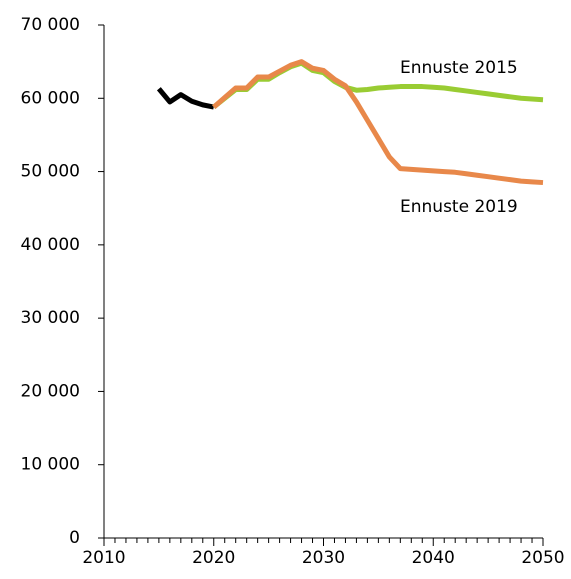 The image size is (571, 579). Describe the element at coordinates (103, 558) in the screenshot. I see `x-tick-label: 2010` at that location.